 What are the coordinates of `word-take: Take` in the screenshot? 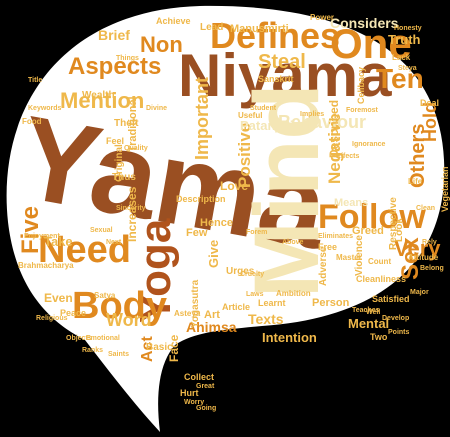 It's located at (58, 241).